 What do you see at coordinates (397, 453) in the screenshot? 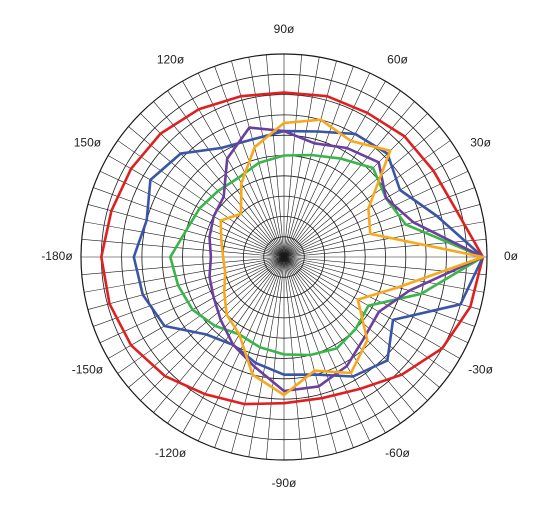
I see `angle-tick-label: -60ø` at bounding box center [397, 453].